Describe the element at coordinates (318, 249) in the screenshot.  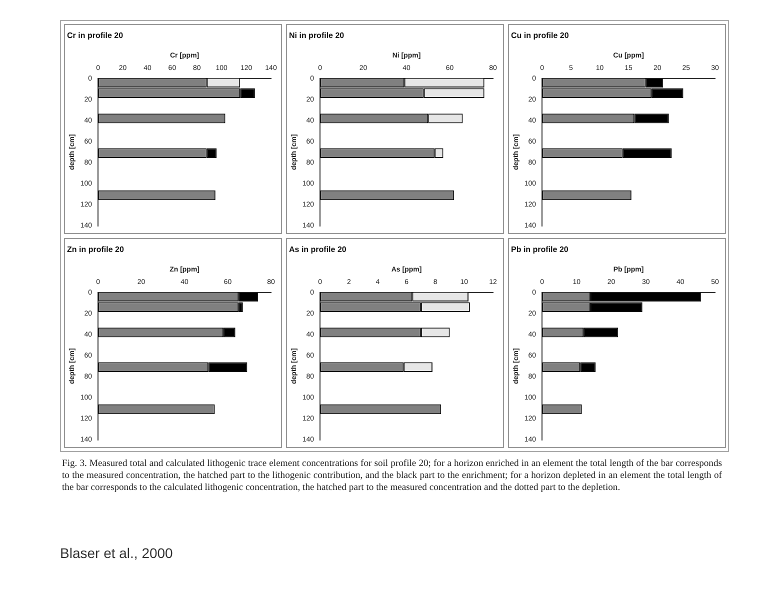
I see `chart-title: As in profile 20` at that location.